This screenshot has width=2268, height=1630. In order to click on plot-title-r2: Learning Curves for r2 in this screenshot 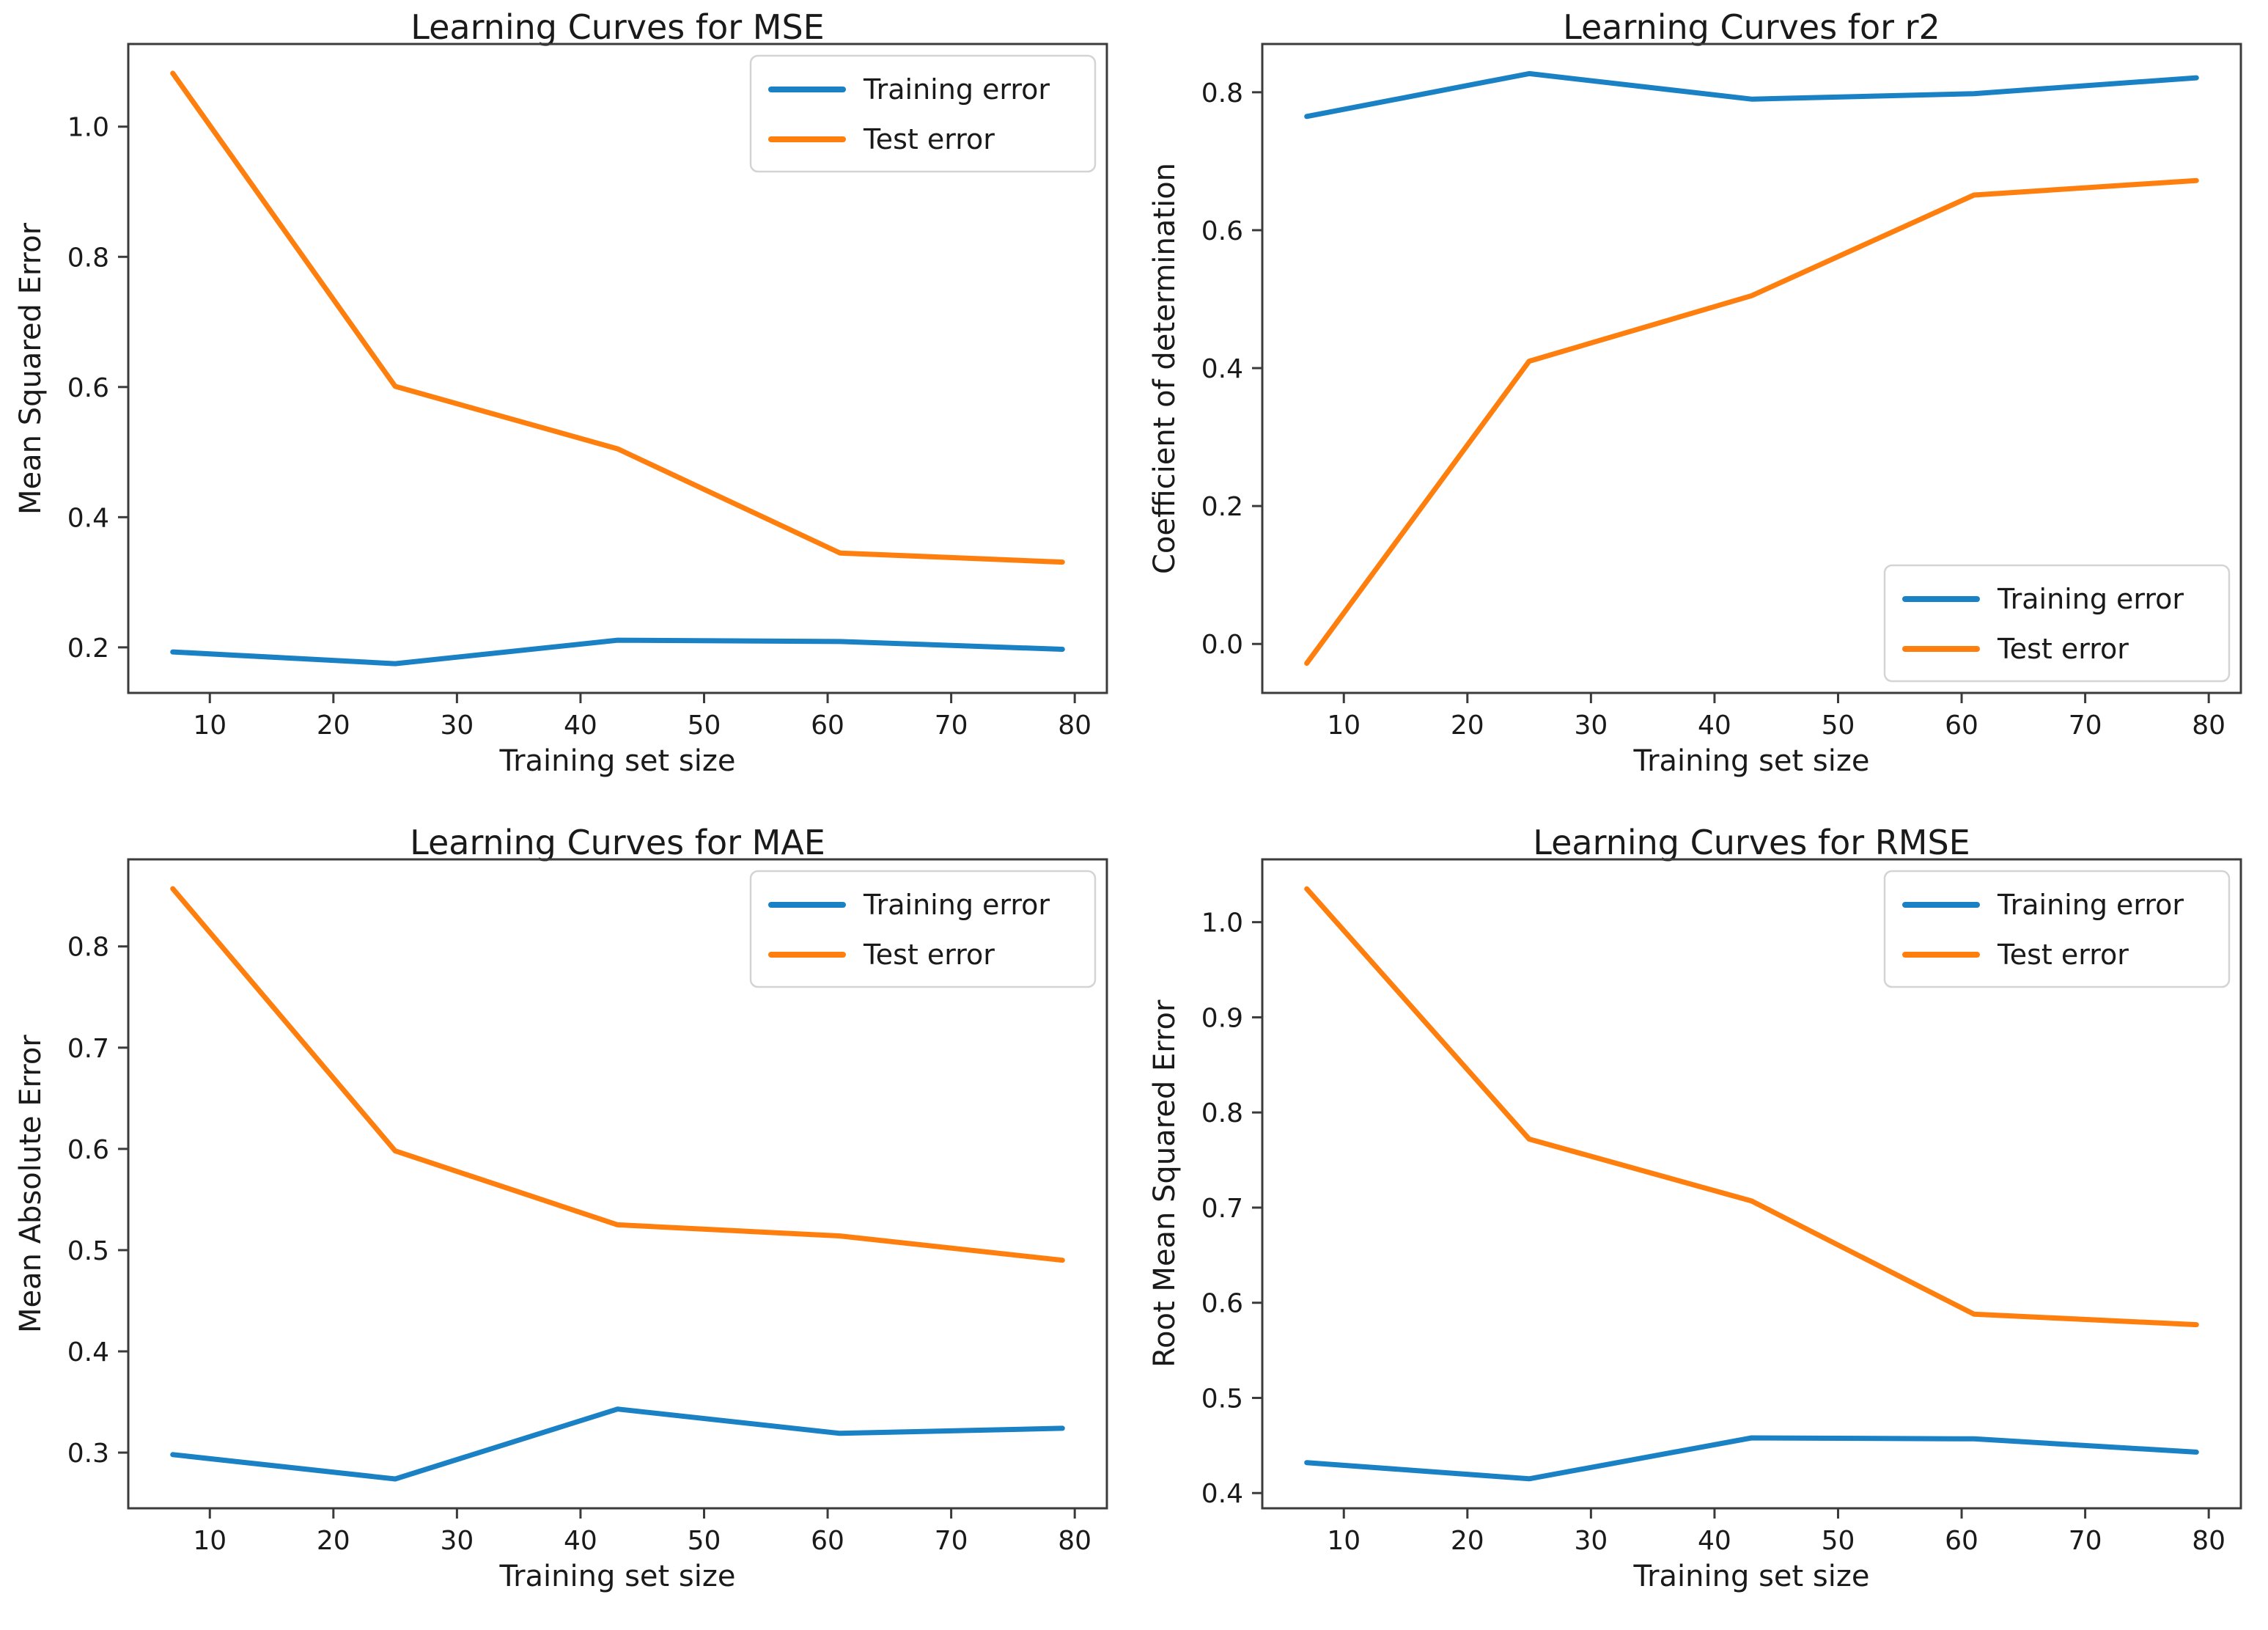, I will do `click(1751, 27)`.